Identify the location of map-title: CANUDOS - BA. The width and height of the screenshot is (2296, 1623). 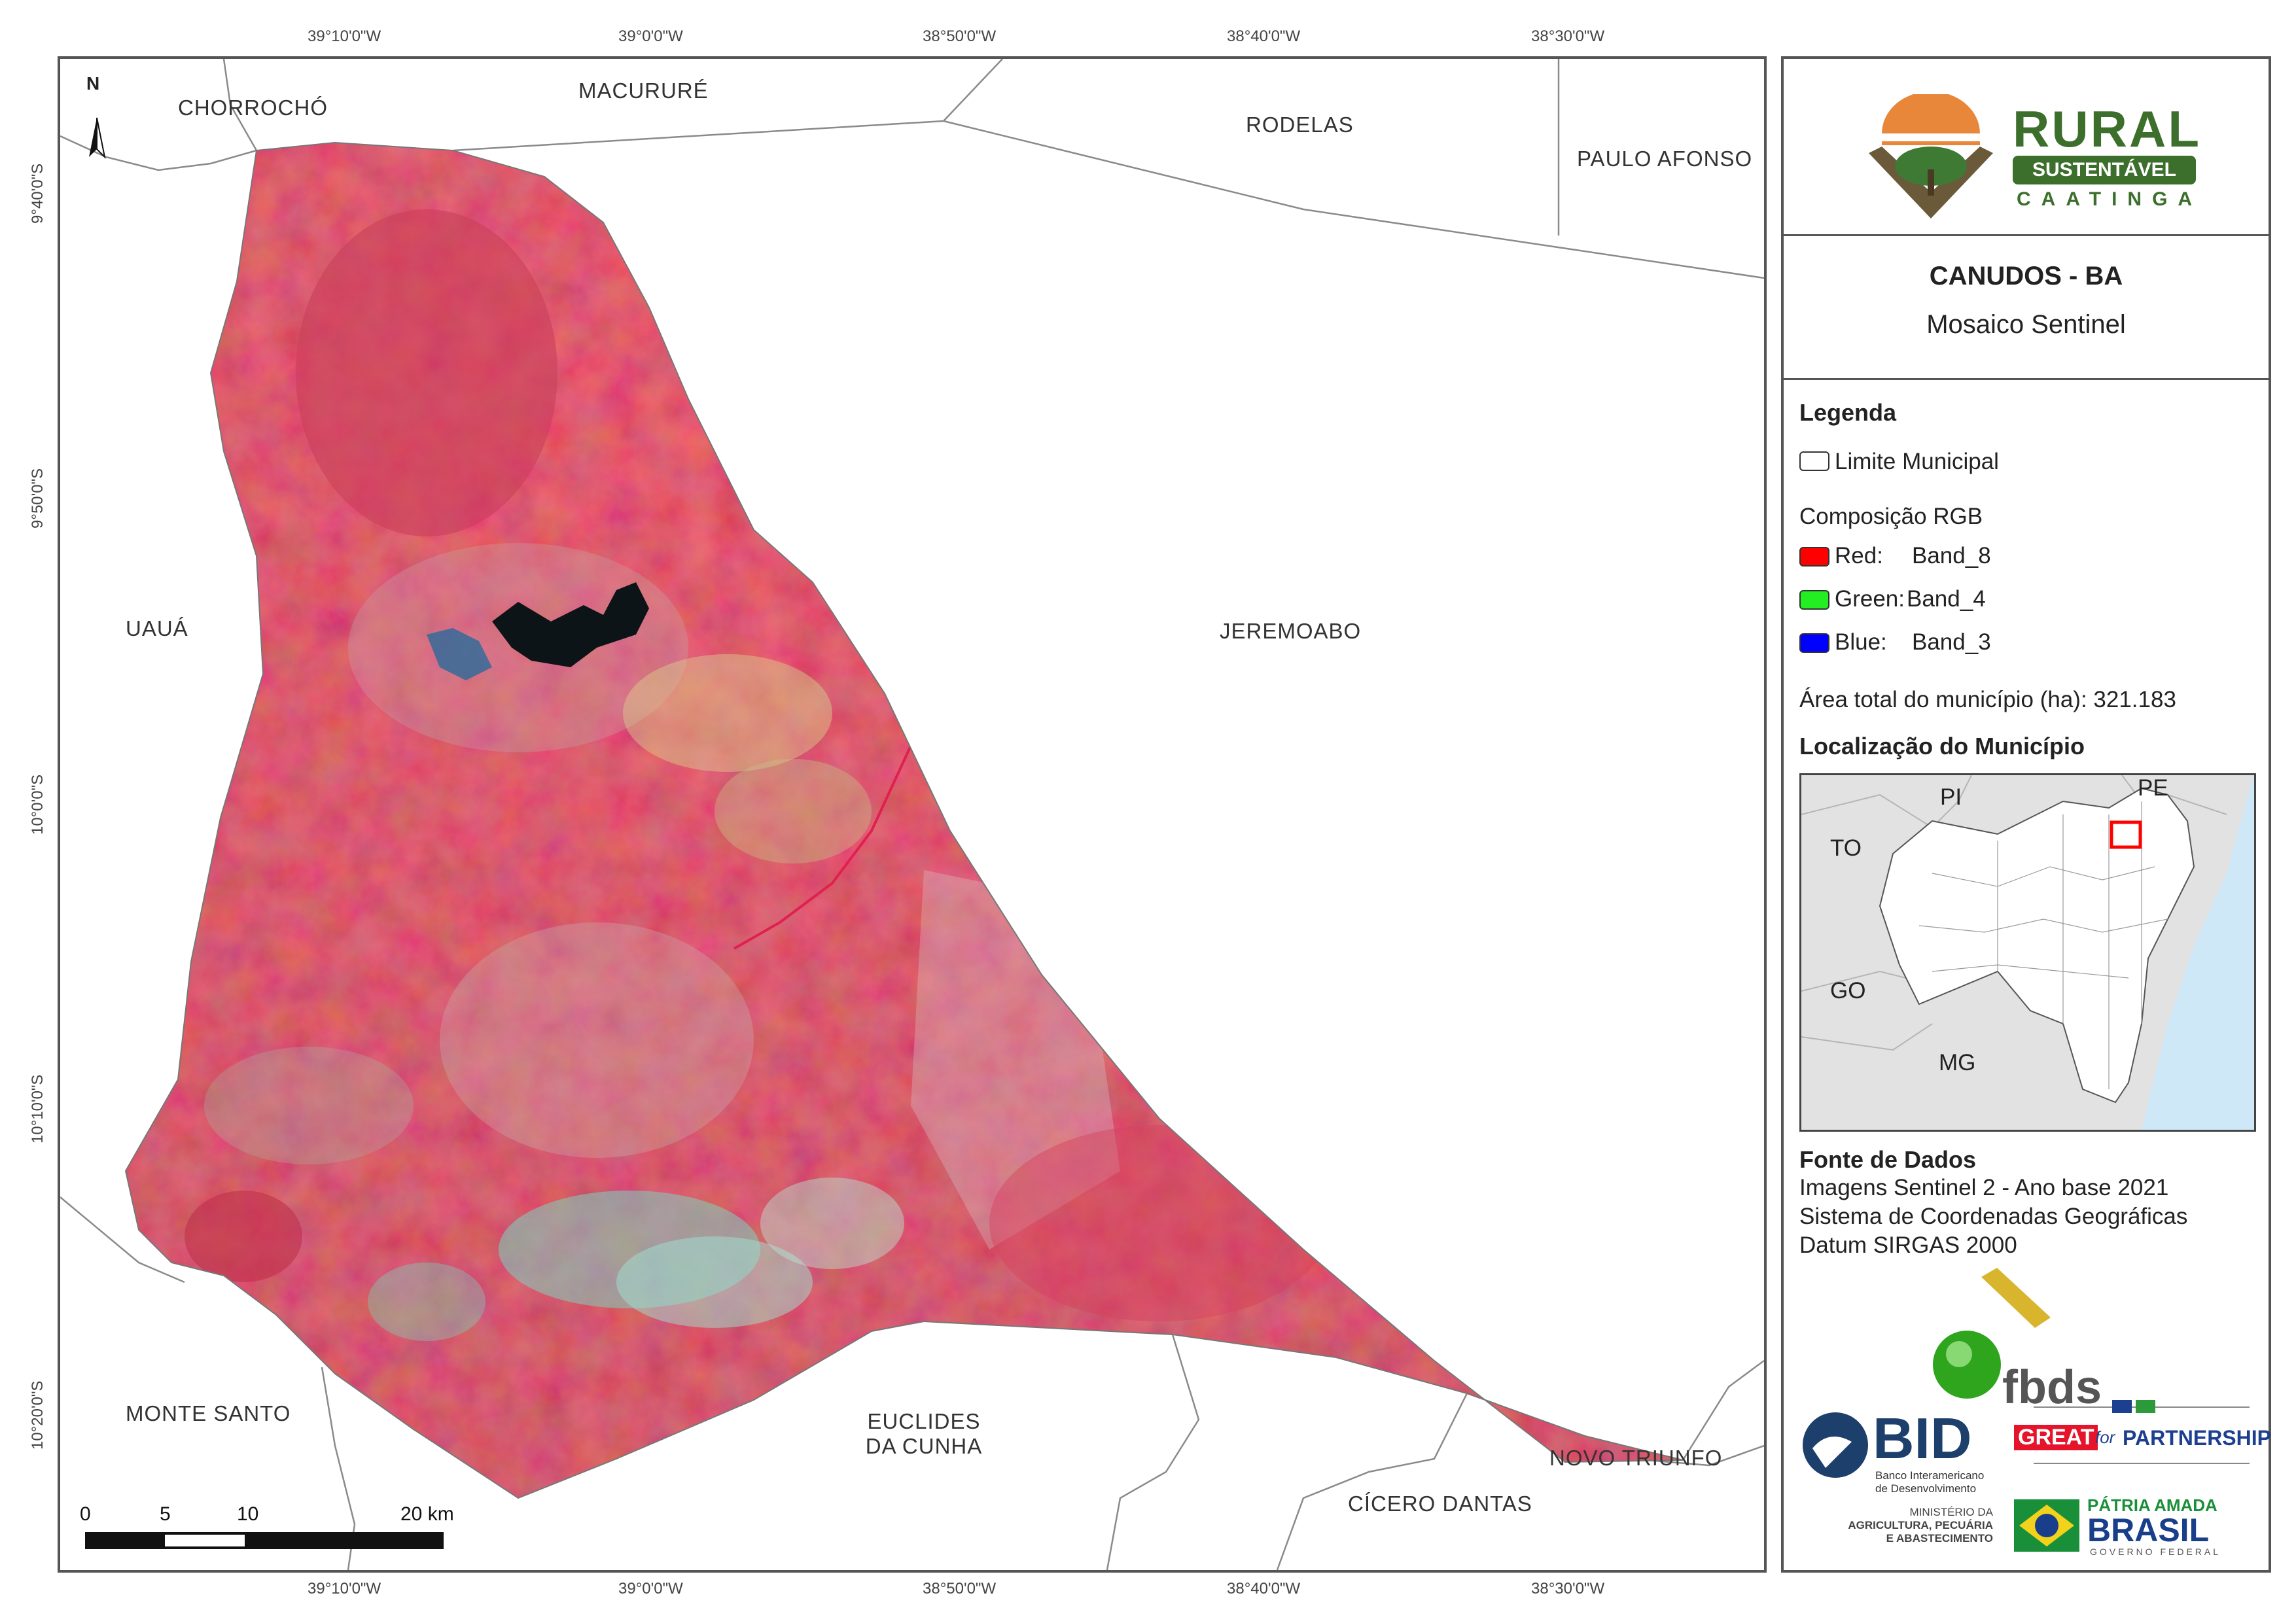
(2026, 276).